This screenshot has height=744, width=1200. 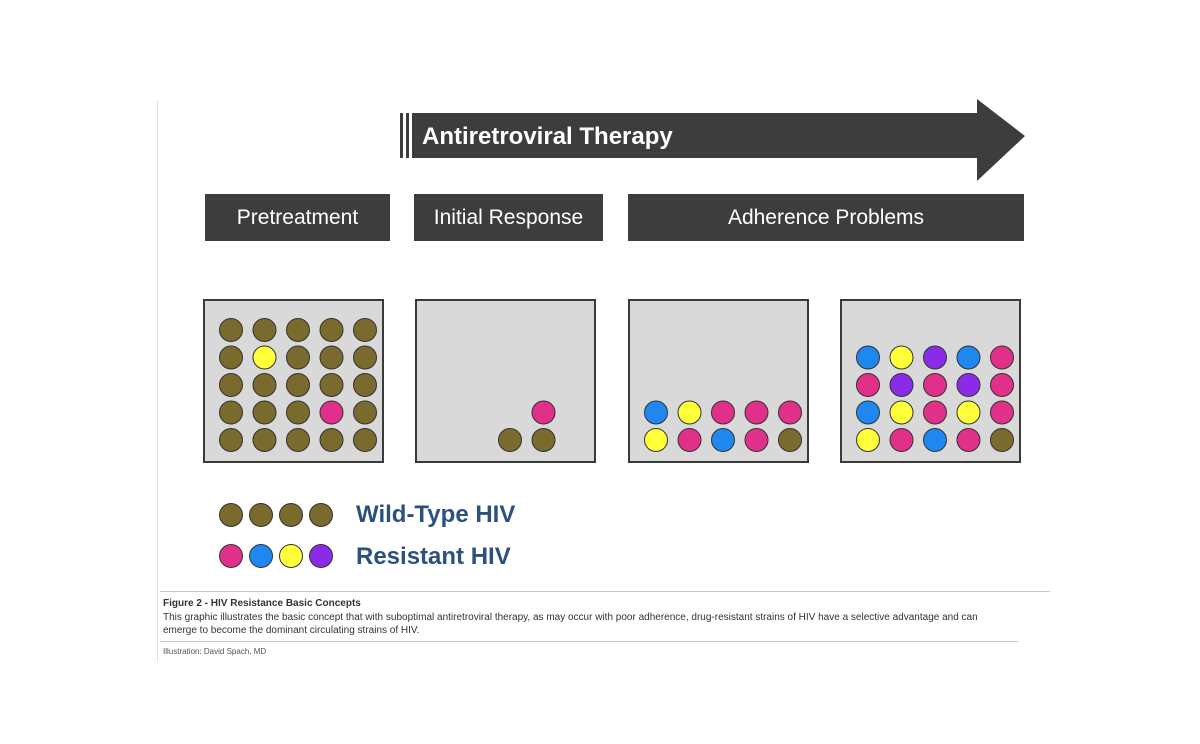 What do you see at coordinates (605, 591) in the screenshot?
I see `caption-top-rule` at bounding box center [605, 591].